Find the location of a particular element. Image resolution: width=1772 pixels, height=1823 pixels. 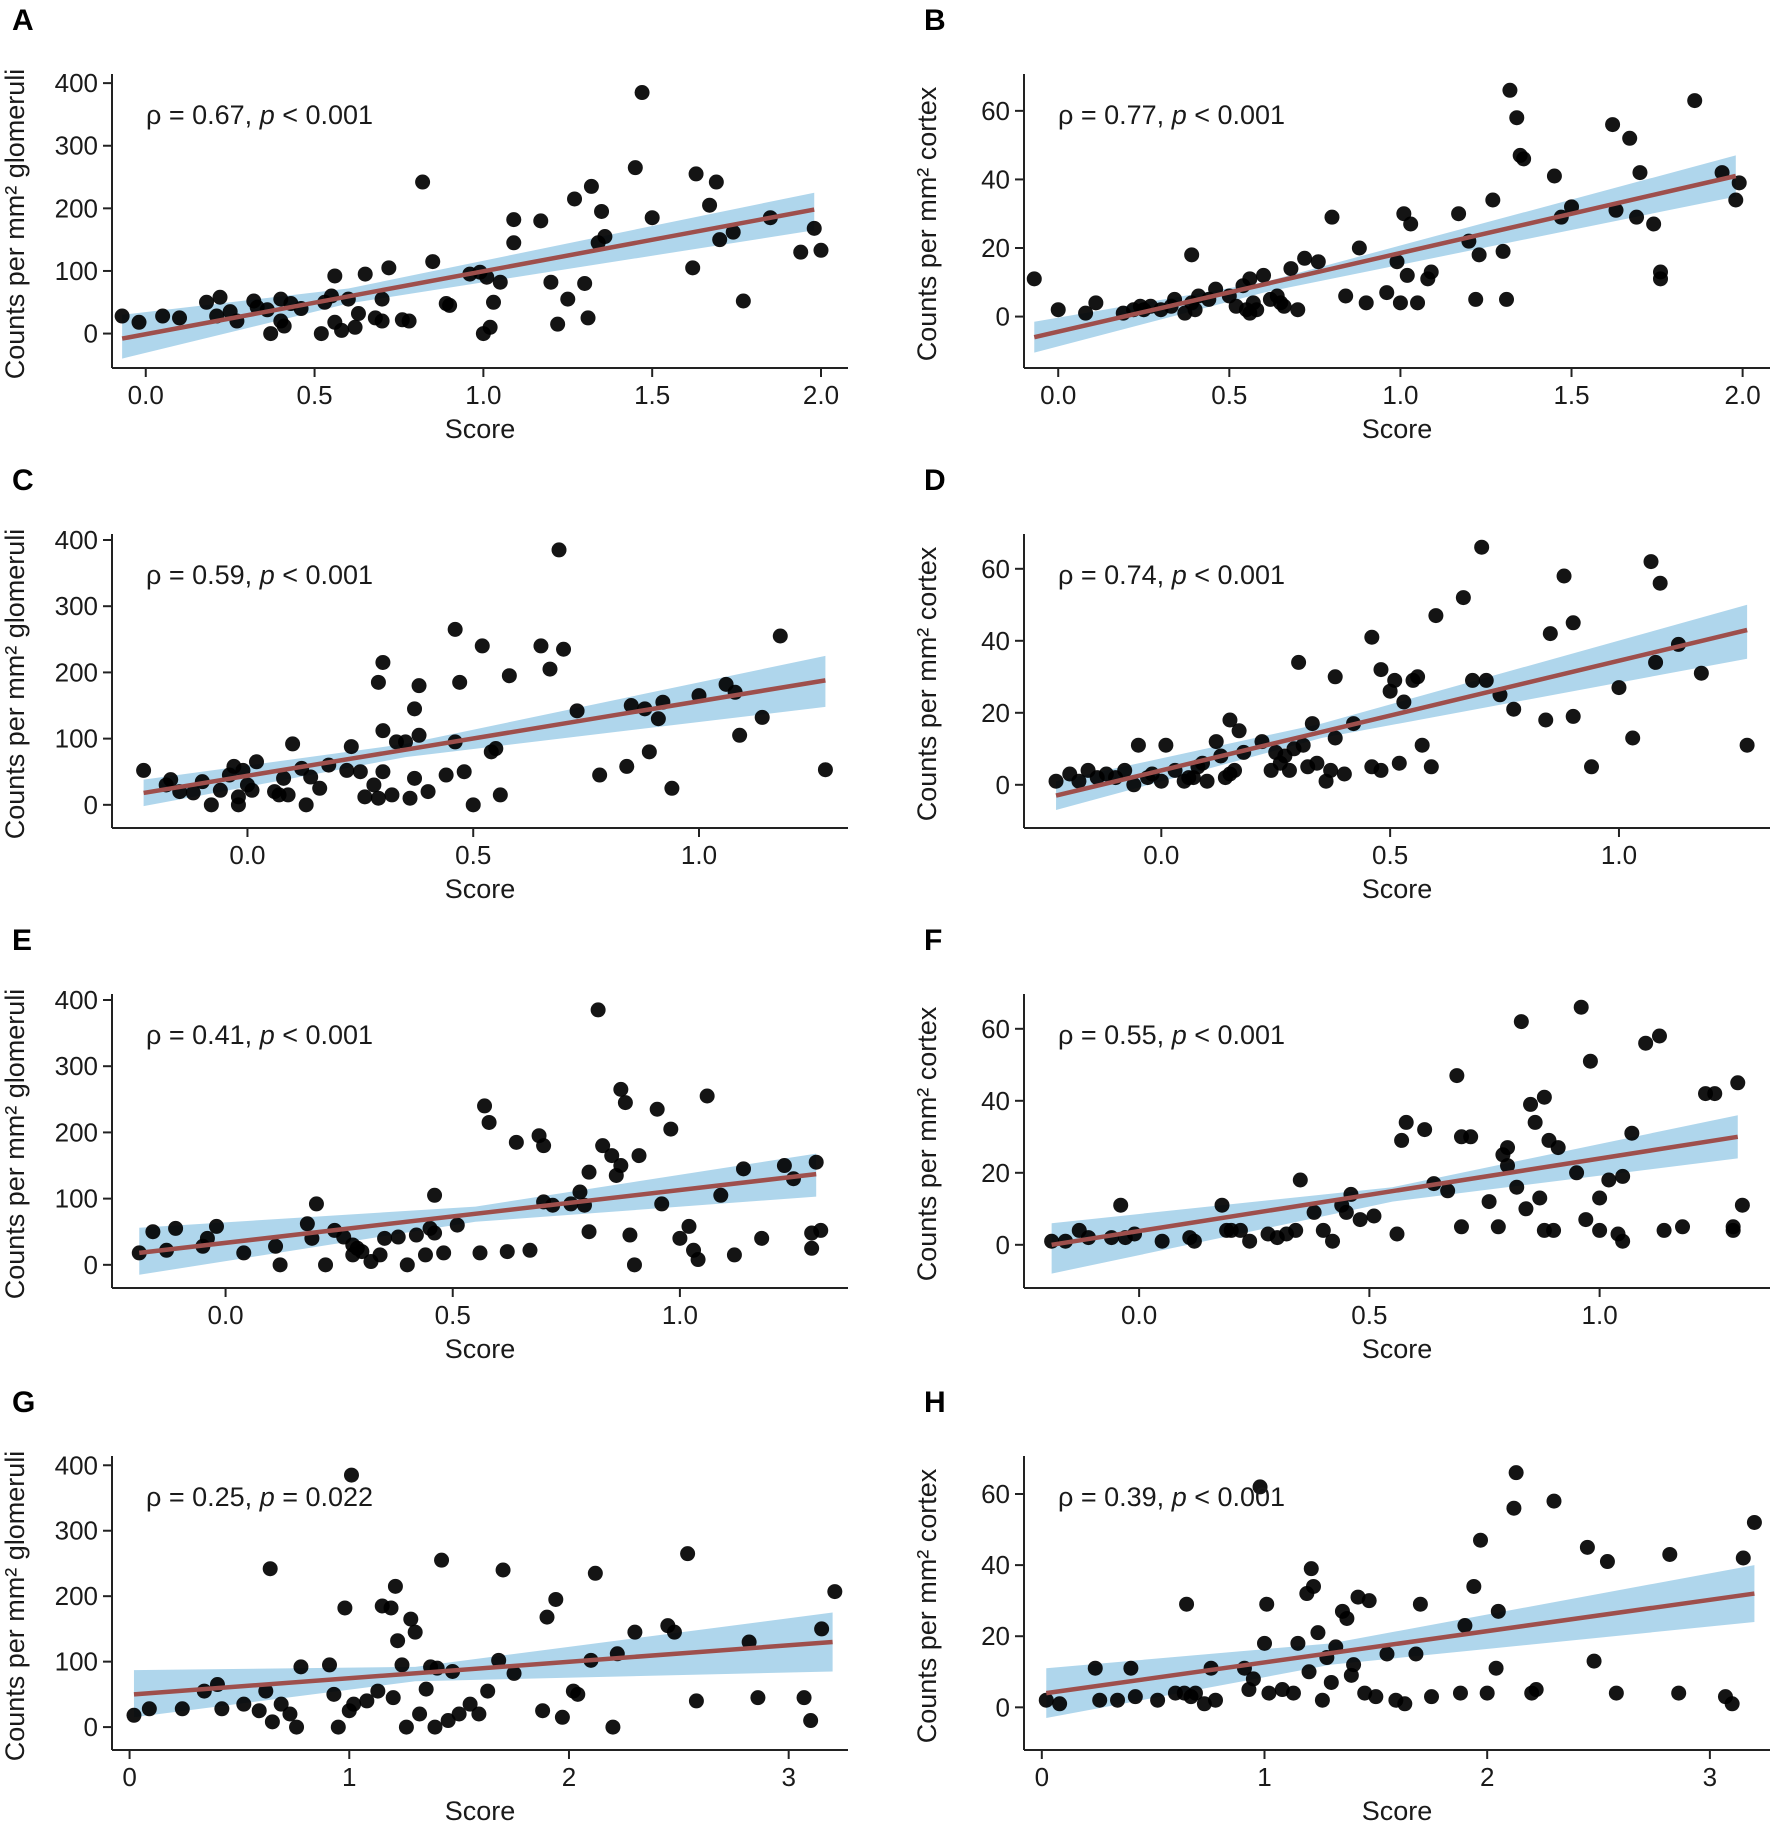

x-tick-label: 1 is located at coordinates (349, 1777).